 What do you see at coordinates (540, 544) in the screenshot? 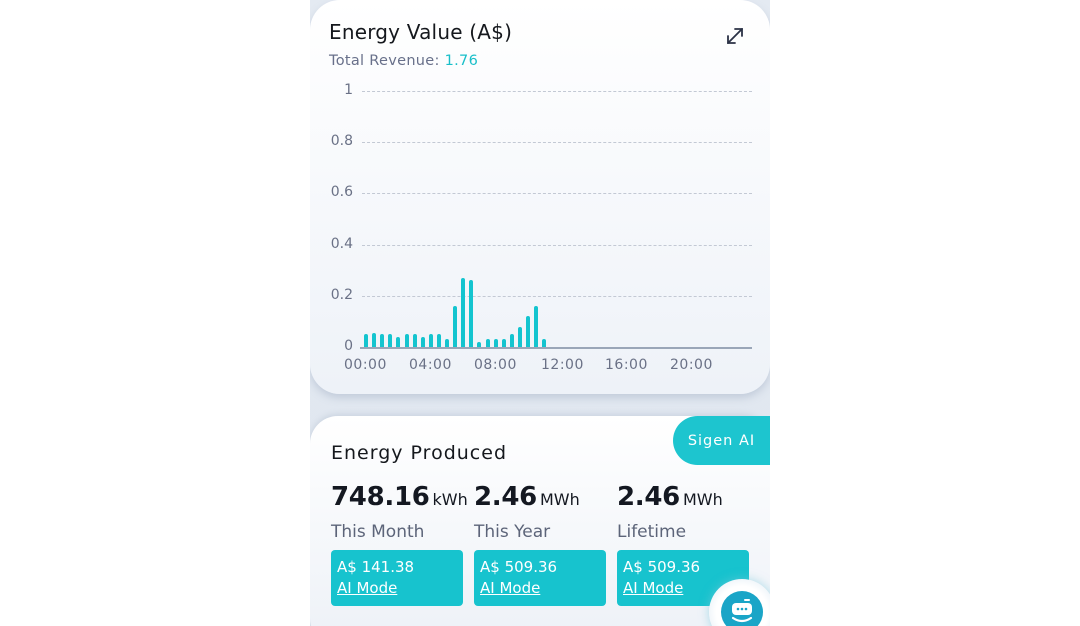
I see `stat-this-year: 2.46 MWh This Year A$ 509.36 AI Mode` at bounding box center [540, 544].